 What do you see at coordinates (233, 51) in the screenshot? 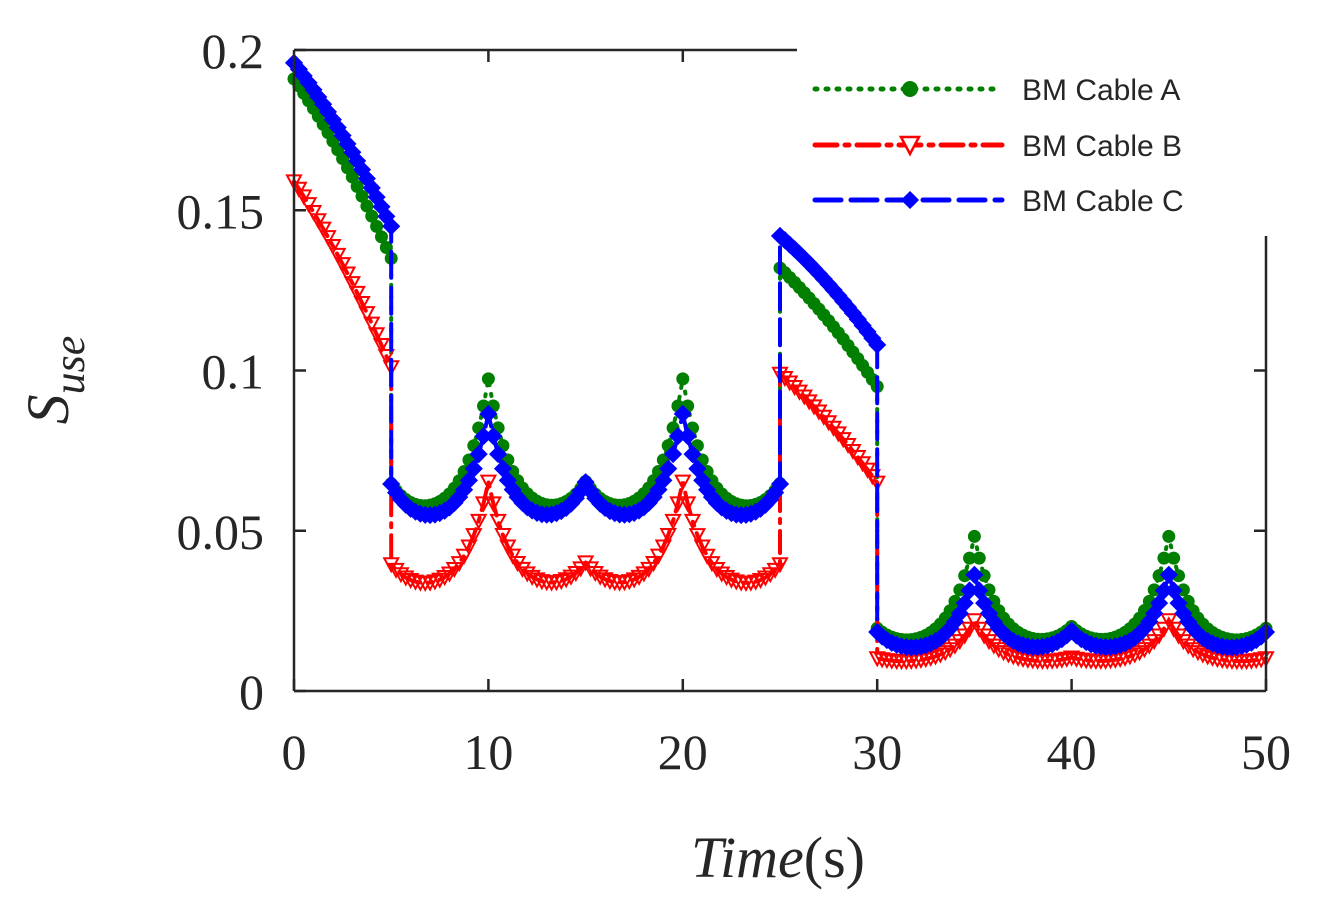
I see `y-tick-label: 0.2` at bounding box center [233, 51].